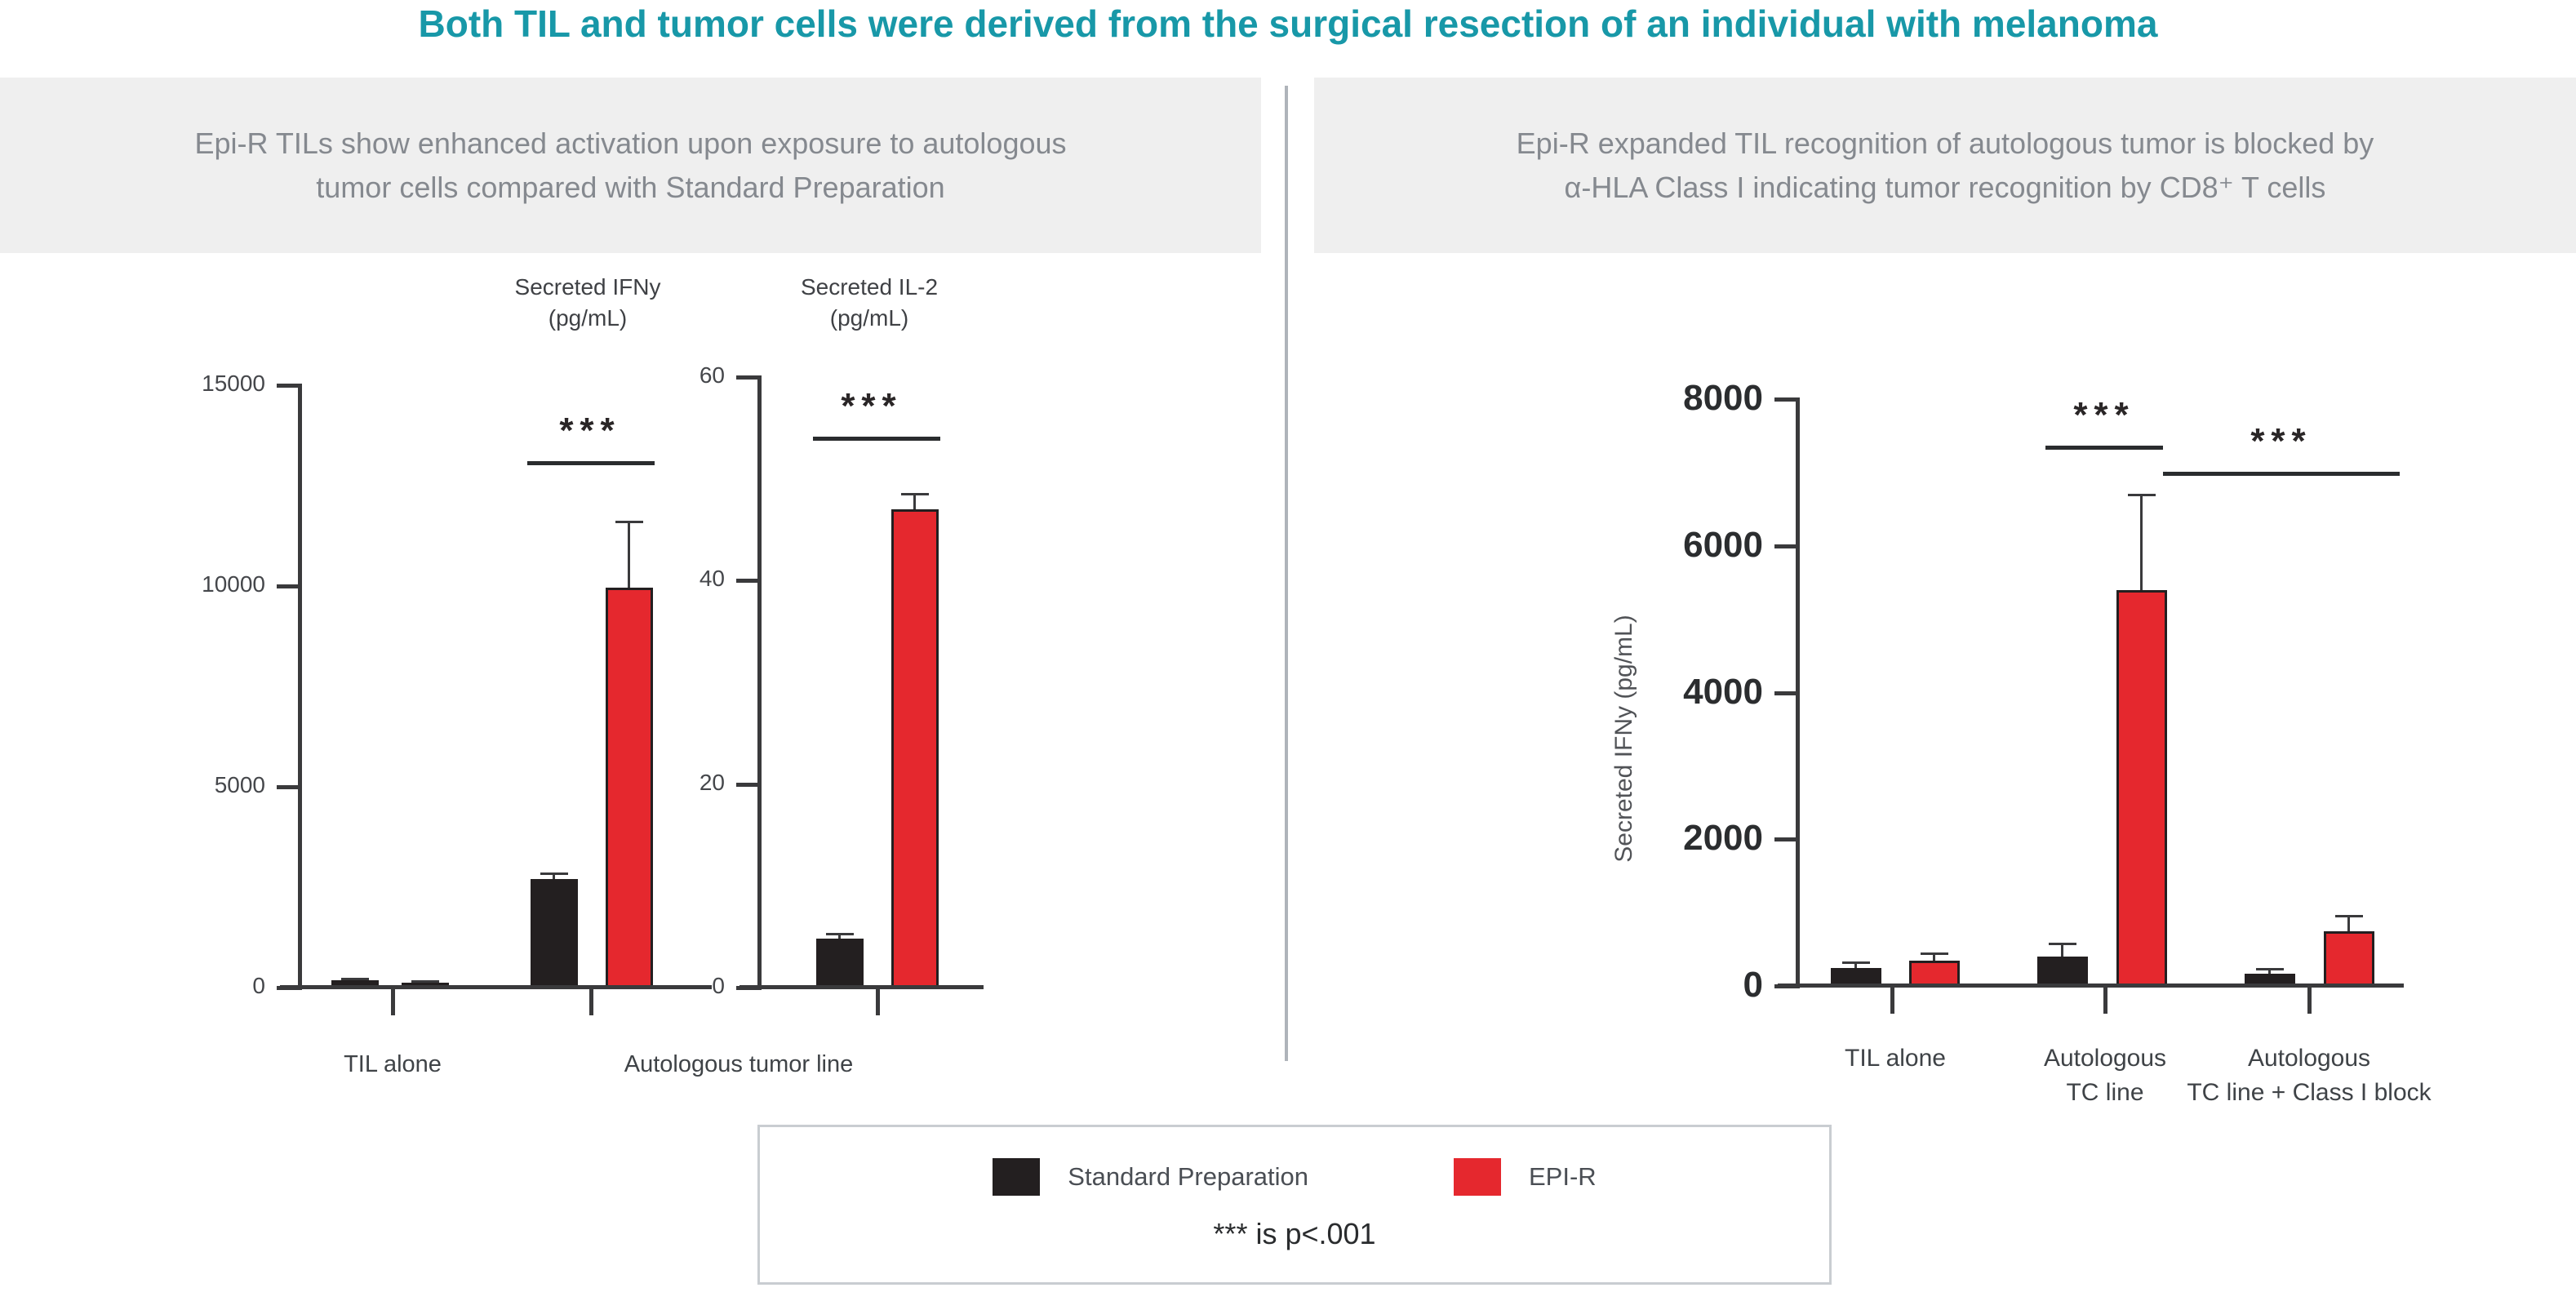 The width and height of the screenshot is (2576, 1301). Describe the element at coordinates (1723, 838) in the screenshot. I see `ifng_right-y-tick-label: 2000` at that location.